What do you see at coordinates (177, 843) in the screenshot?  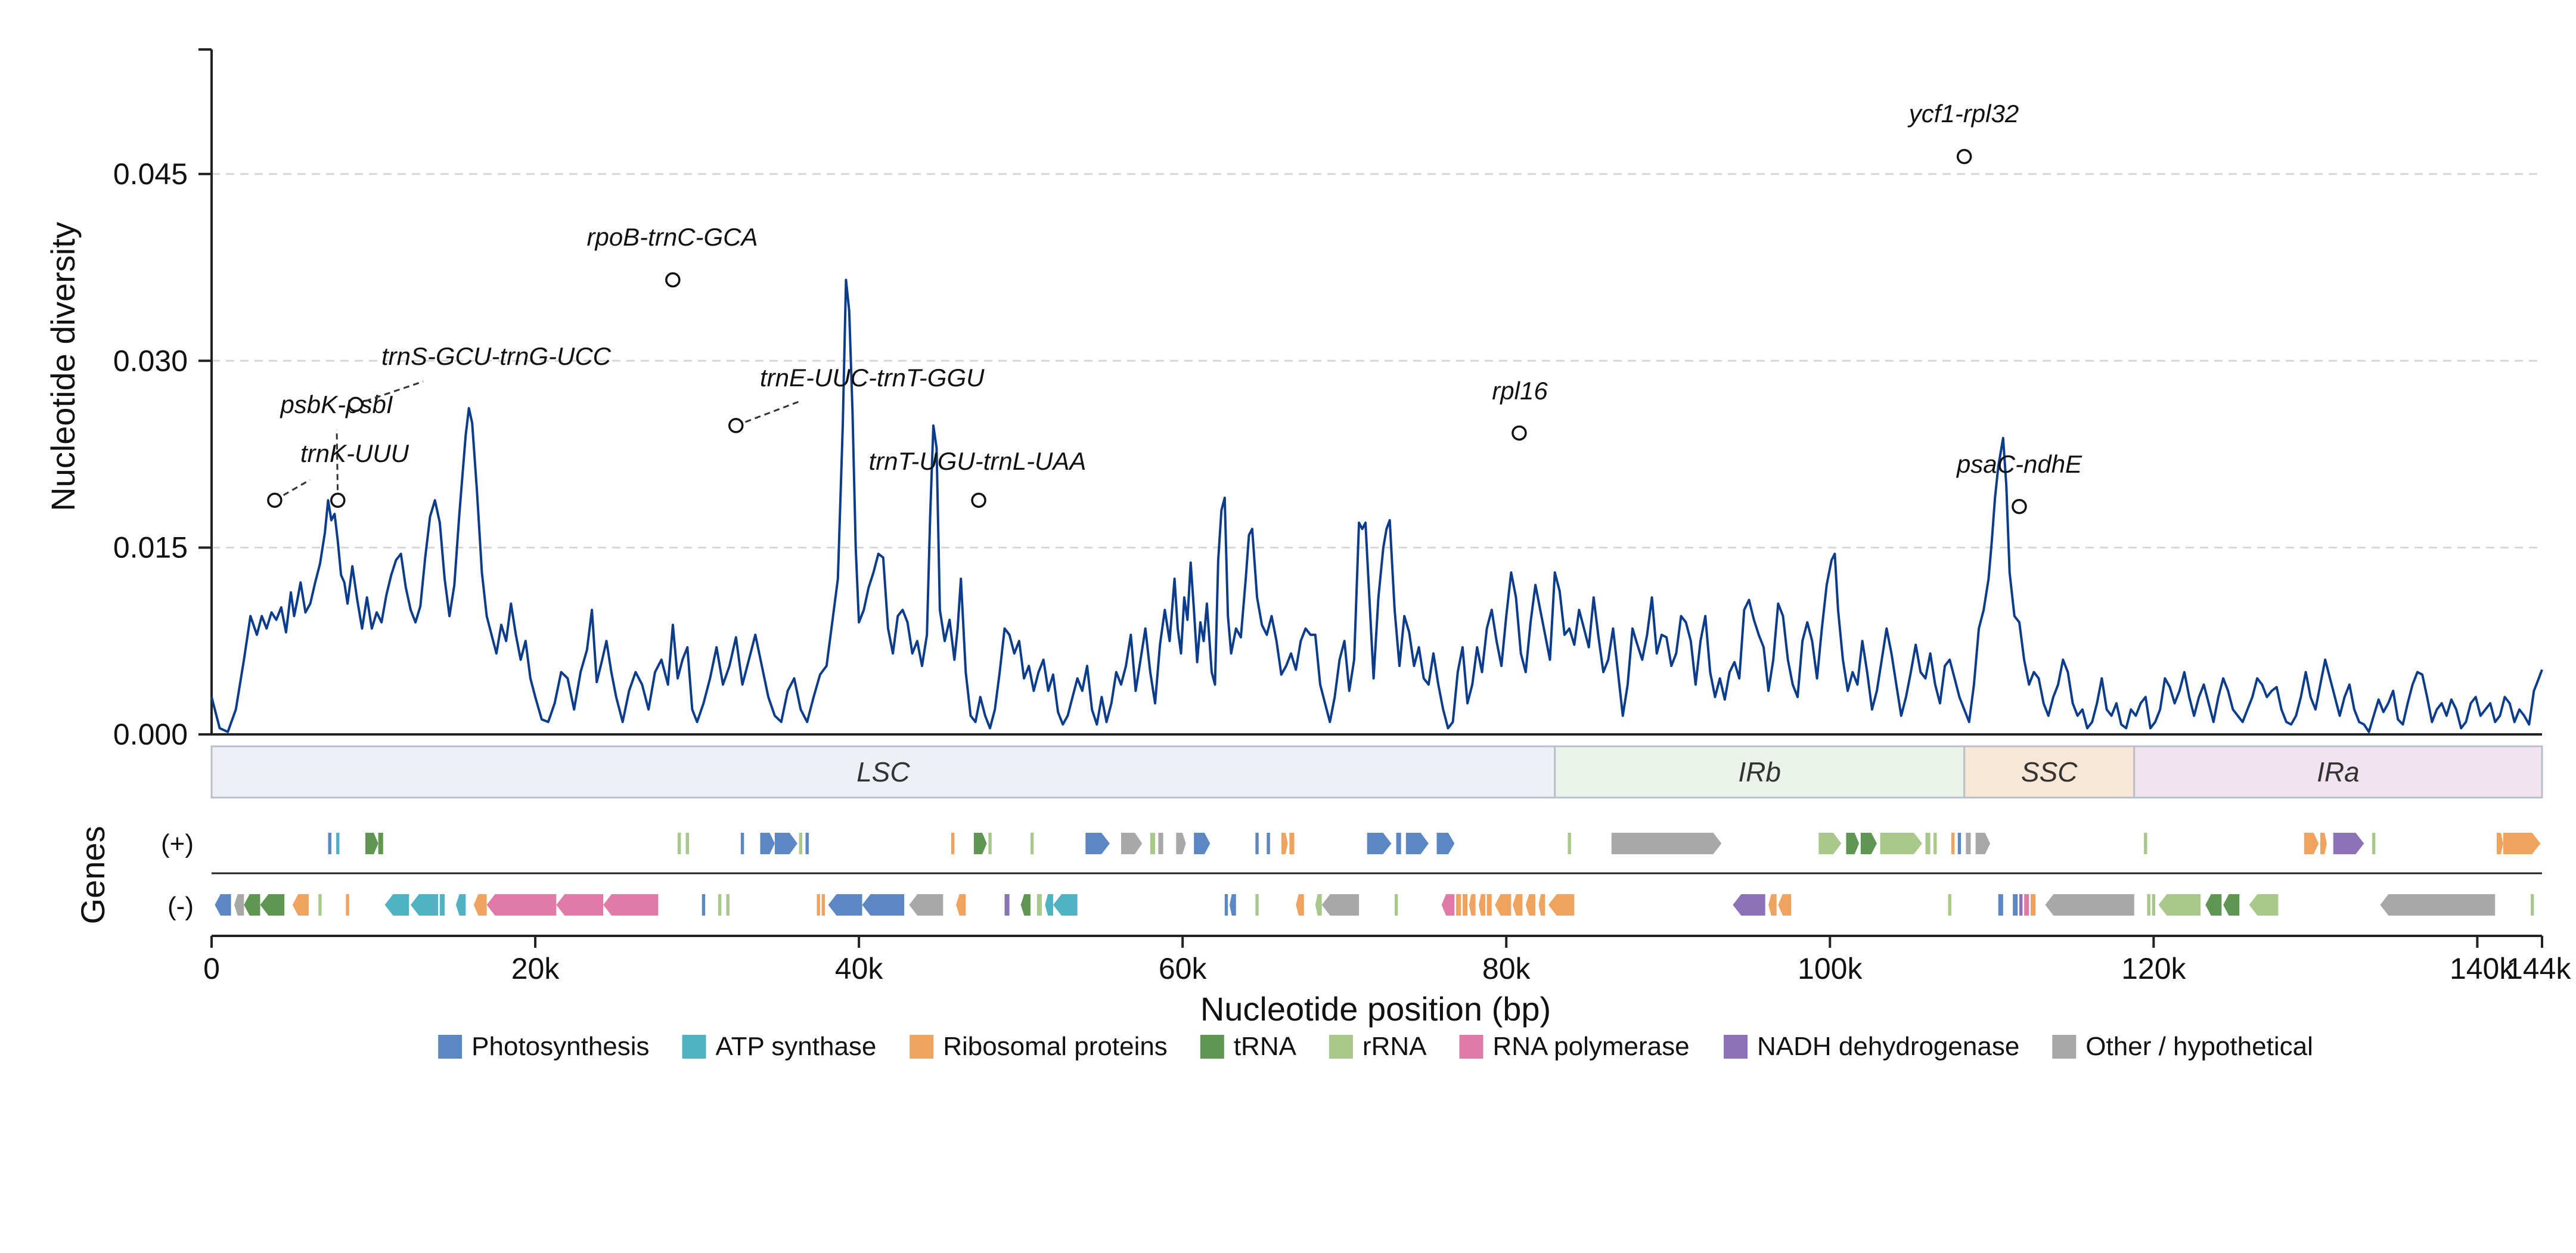 I see `plus-strand-label: (+)` at bounding box center [177, 843].